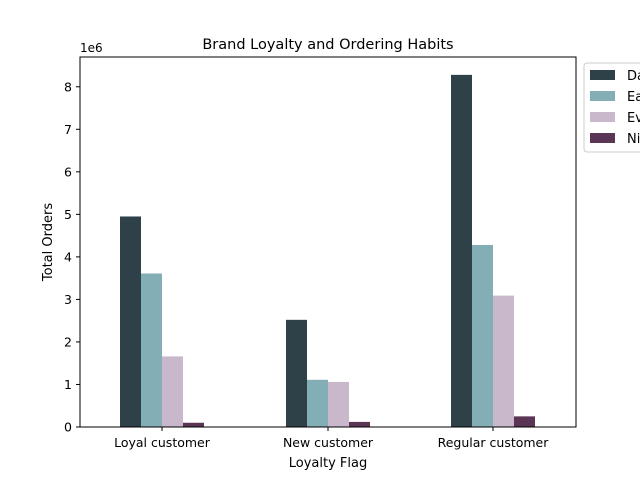 This screenshot has width=640, height=480. What do you see at coordinates (68, 214) in the screenshot?
I see `y-tick-label: 5` at bounding box center [68, 214].